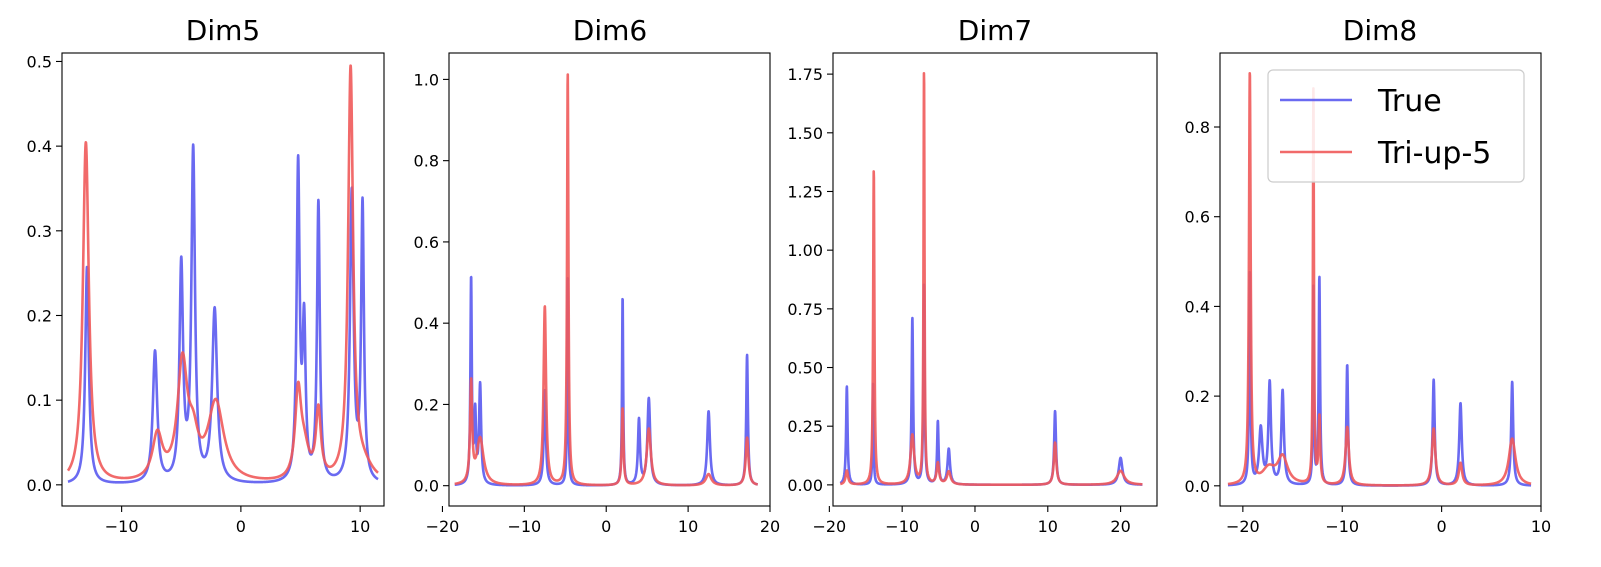 This screenshot has width=1601, height=567. Describe the element at coordinates (426, 79) in the screenshot. I see `y-tick-label: 1.0` at that location.